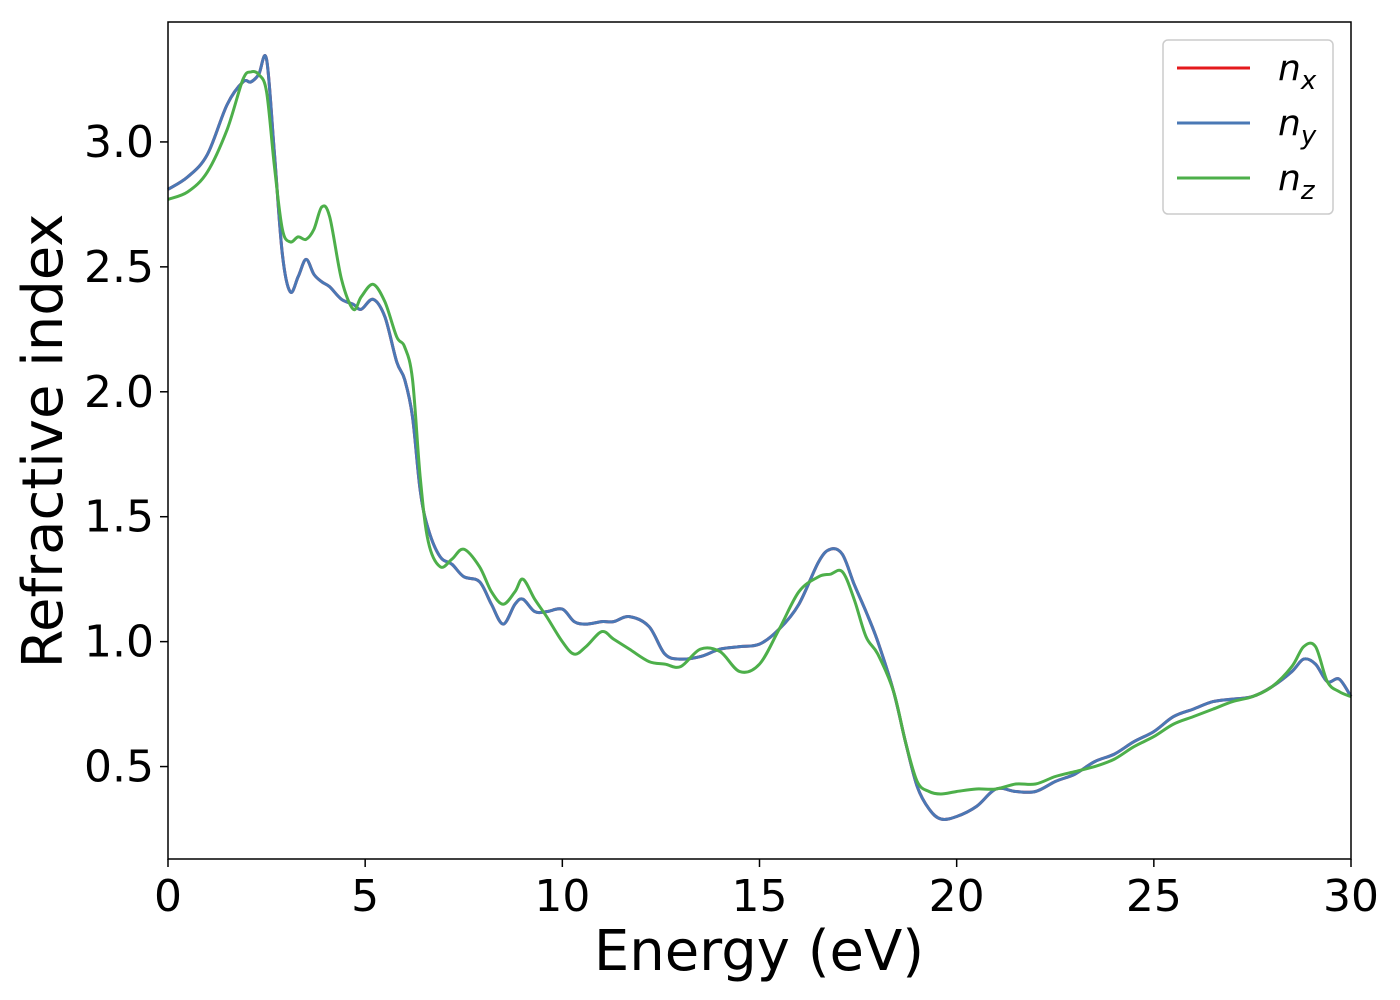 This screenshot has width=1400, height=1000. What do you see at coordinates (365, 896) in the screenshot?
I see `x-tick-label: 5` at bounding box center [365, 896].